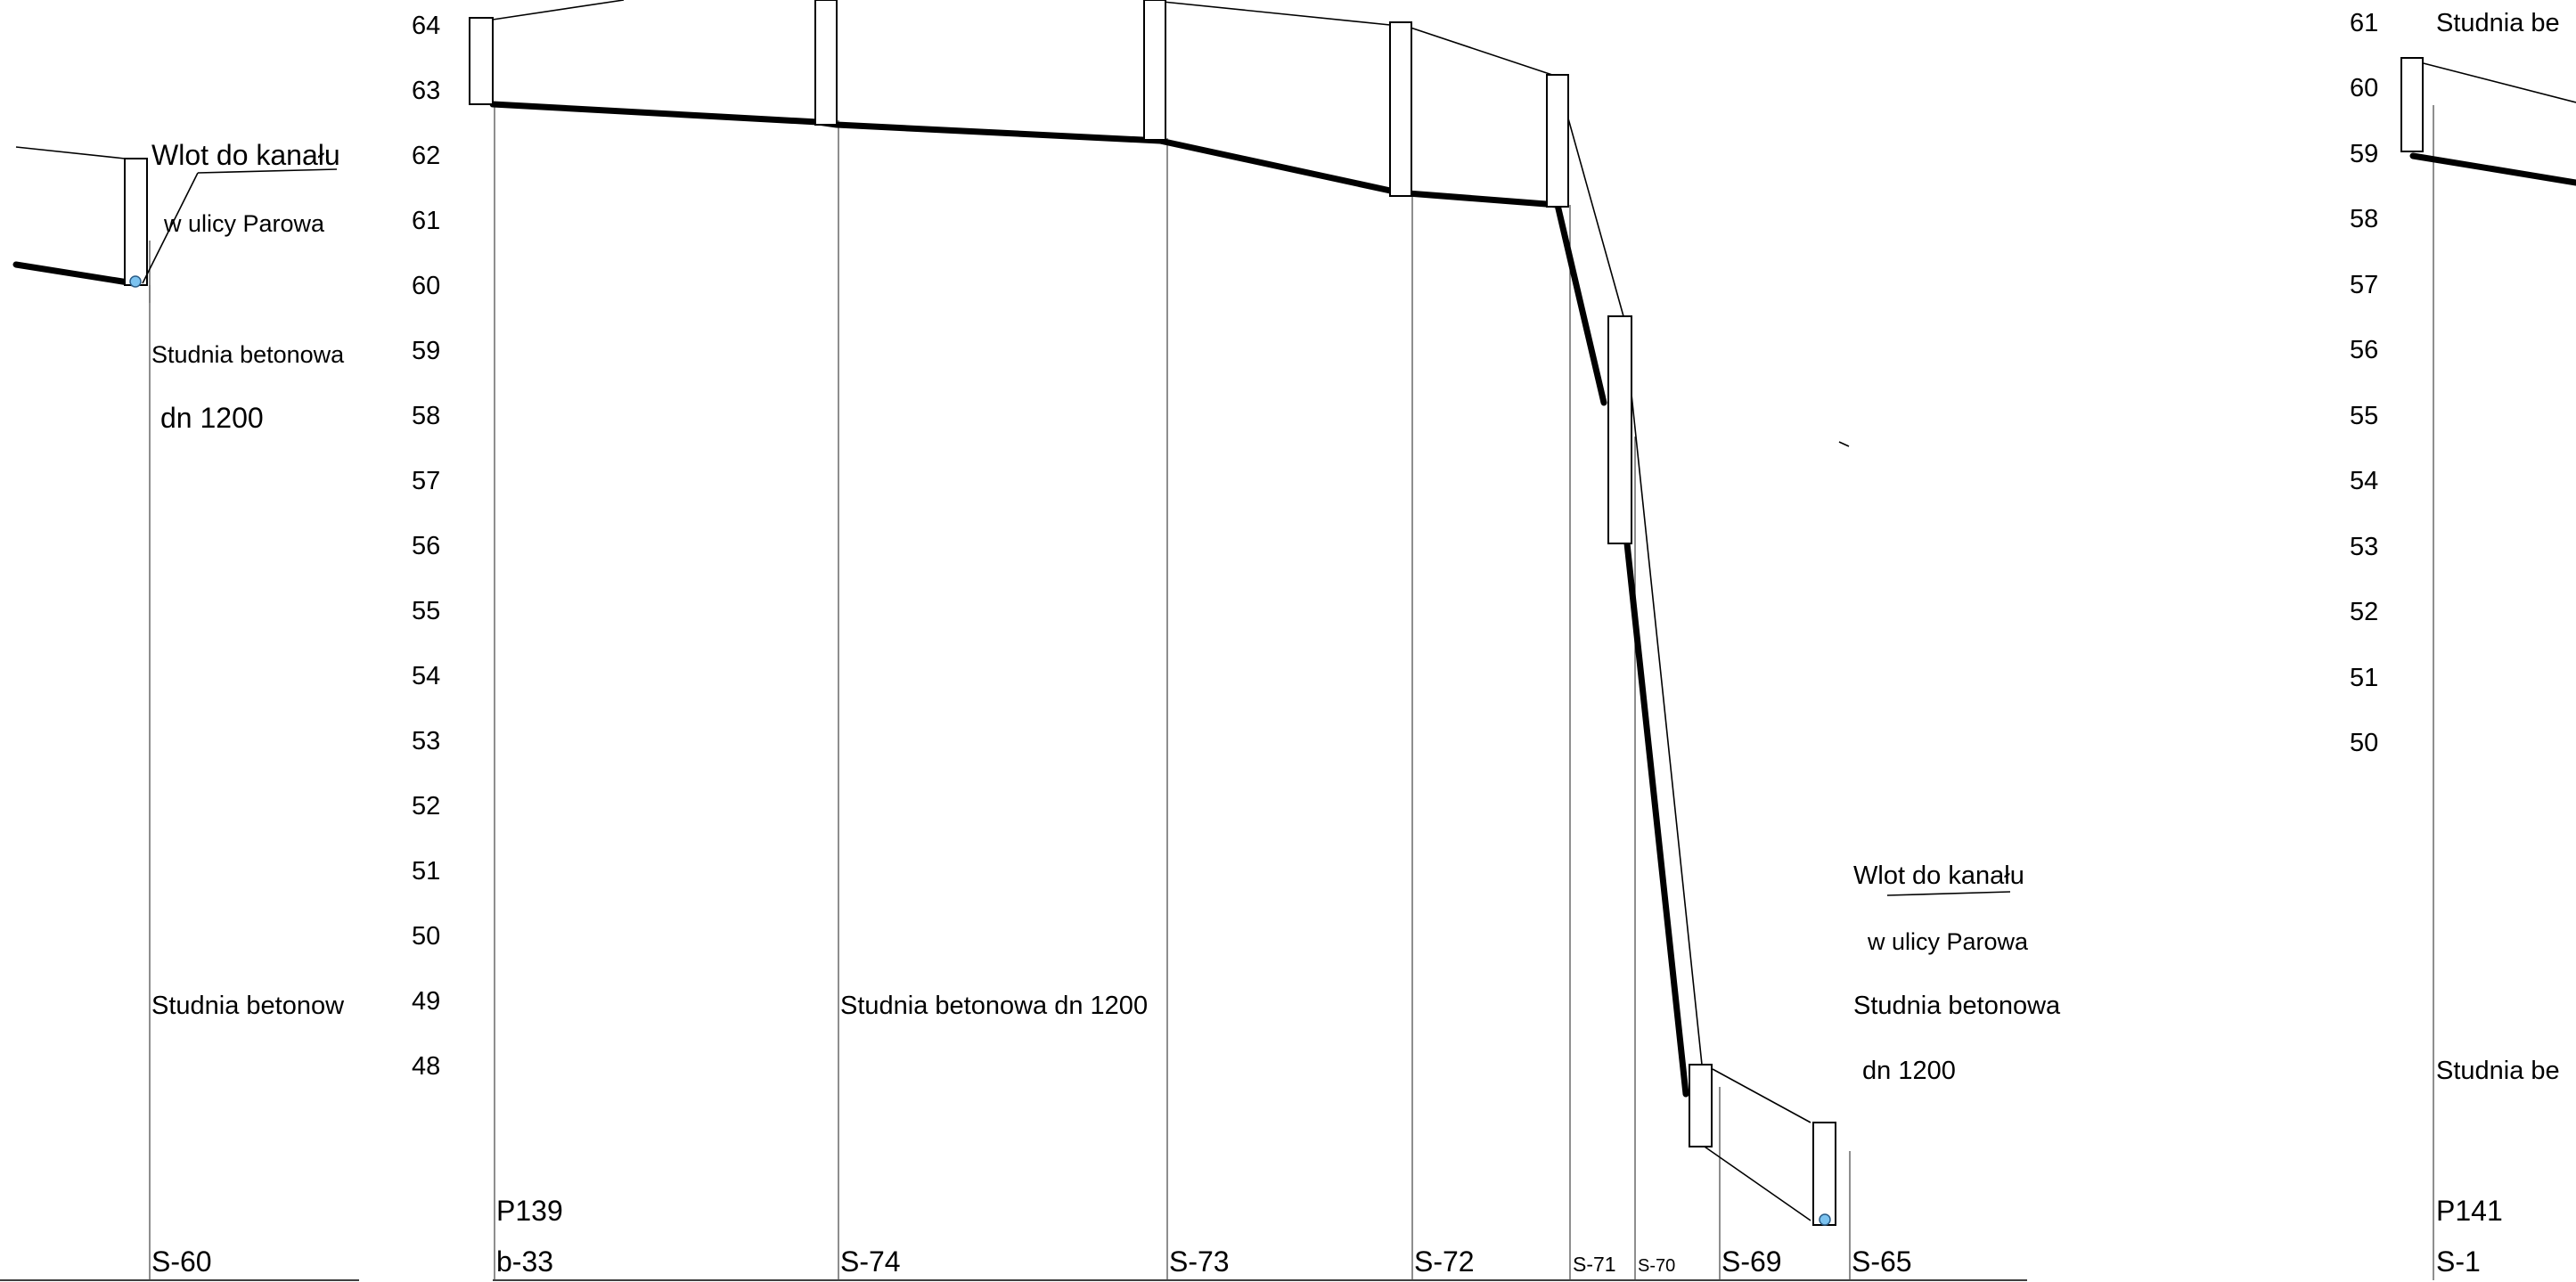 This screenshot has height=1282, width=2576. What do you see at coordinates (1499, 1211) in the screenshot?
I see `profile-labels: P139 P141` at bounding box center [1499, 1211].